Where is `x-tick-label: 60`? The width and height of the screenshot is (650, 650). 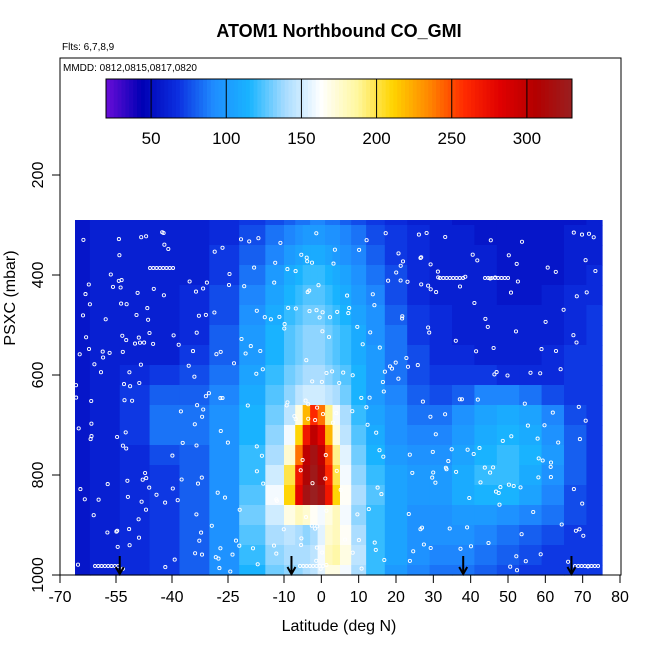 x-tick-label: 60 is located at coordinates (545, 597).